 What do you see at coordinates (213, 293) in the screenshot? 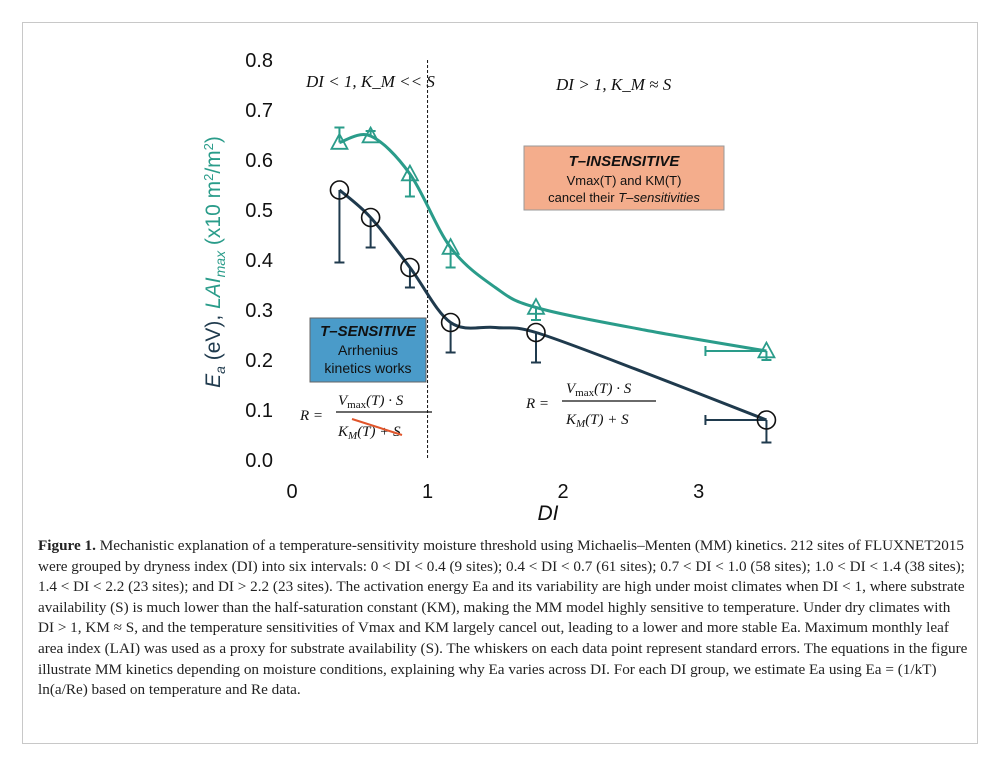
I see `ylabel-lai: LAI` at bounding box center [213, 293].